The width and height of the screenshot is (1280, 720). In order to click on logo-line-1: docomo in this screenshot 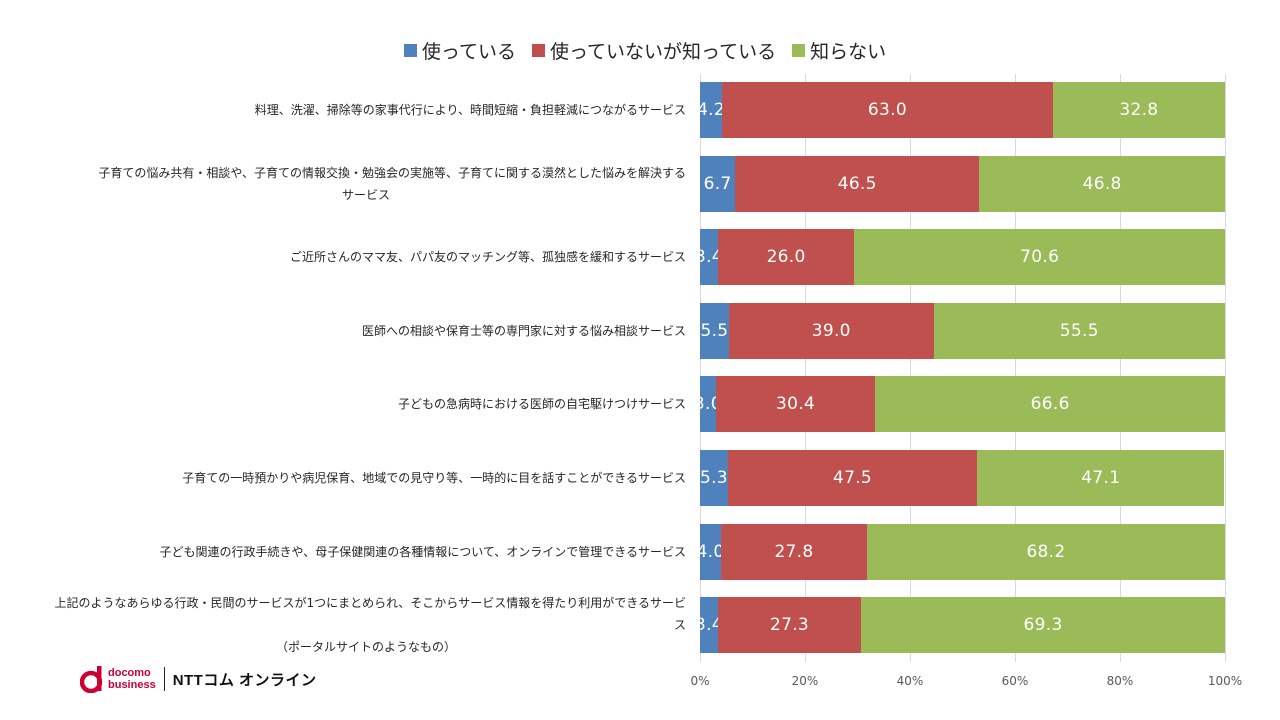, I will do `click(129, 673)`.